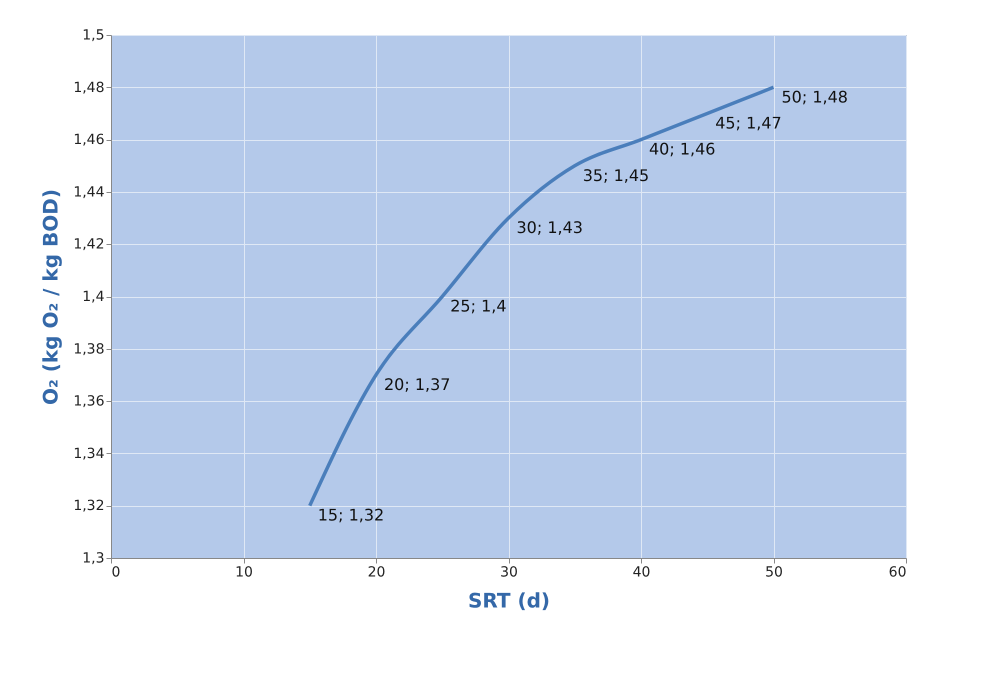 The height and width of the screenshot is (675, 981). What do you see at coordinates (897, 572) in the screenshot?
I see `x-tick-label: 60` at bounding box center [897, 572].